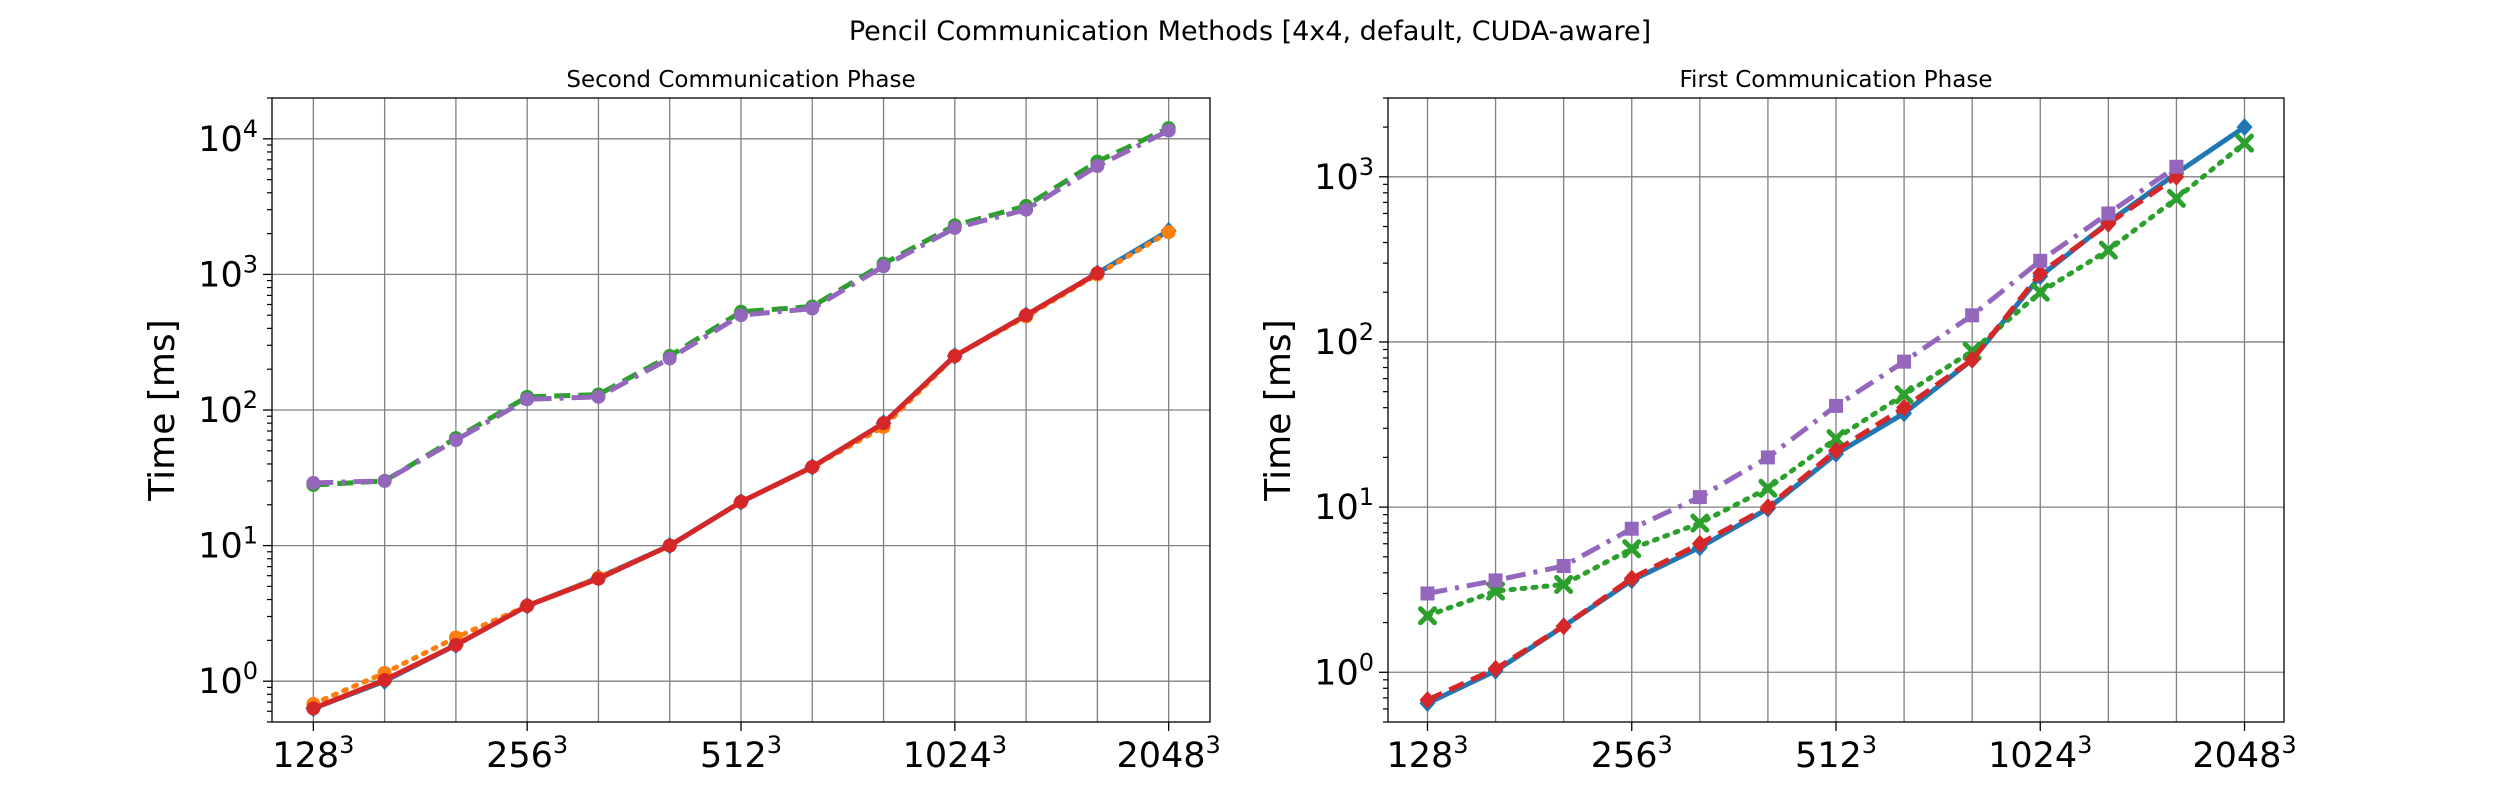 Image resolution: width=2500 pixels, height=800 pixels. What do you see at coordinates (228, 137) in the screenshot?
I see `y-tick-label: 104` at bounding box center [228, 137].